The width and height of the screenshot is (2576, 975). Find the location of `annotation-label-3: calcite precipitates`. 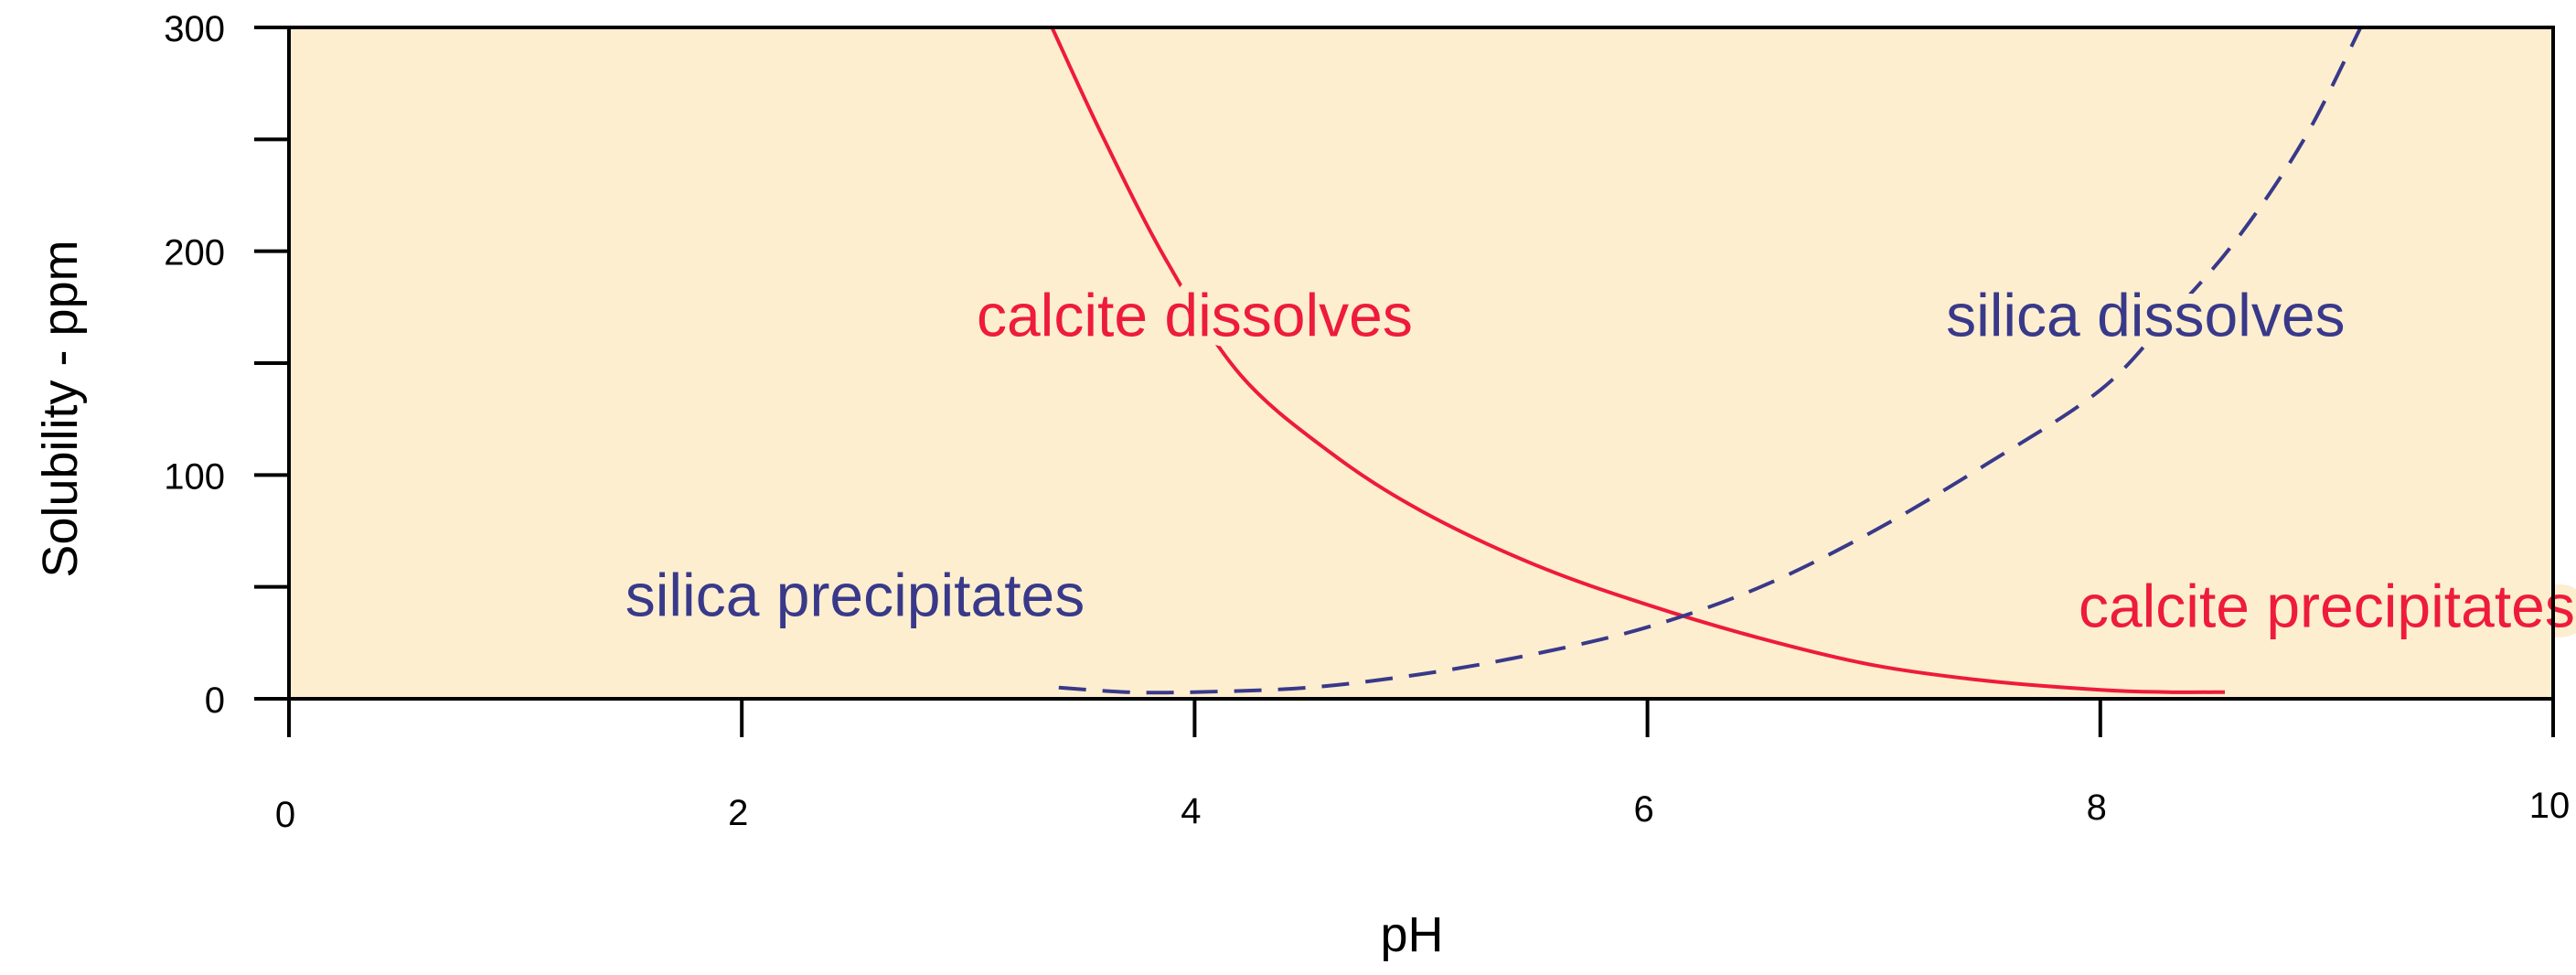

annotation-label-3: calcite precipitates is located at coordinates (2327, 606).